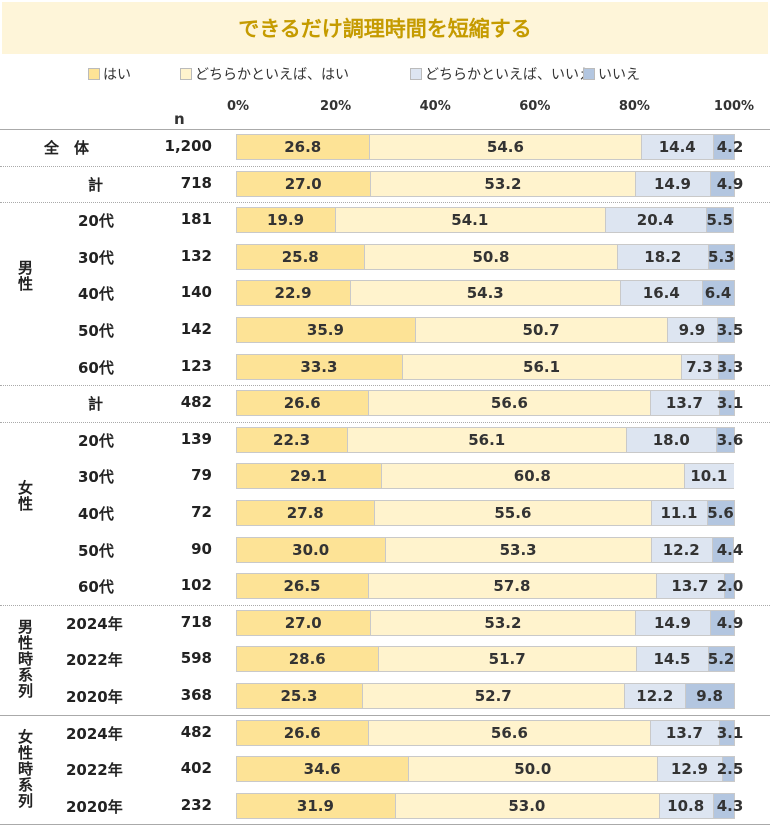 This screenshot has height=840, width=770. What do you see at coordinates (196, 695) in the screenshot?
I see `n-value: 368` at bounding box center [196, 695].